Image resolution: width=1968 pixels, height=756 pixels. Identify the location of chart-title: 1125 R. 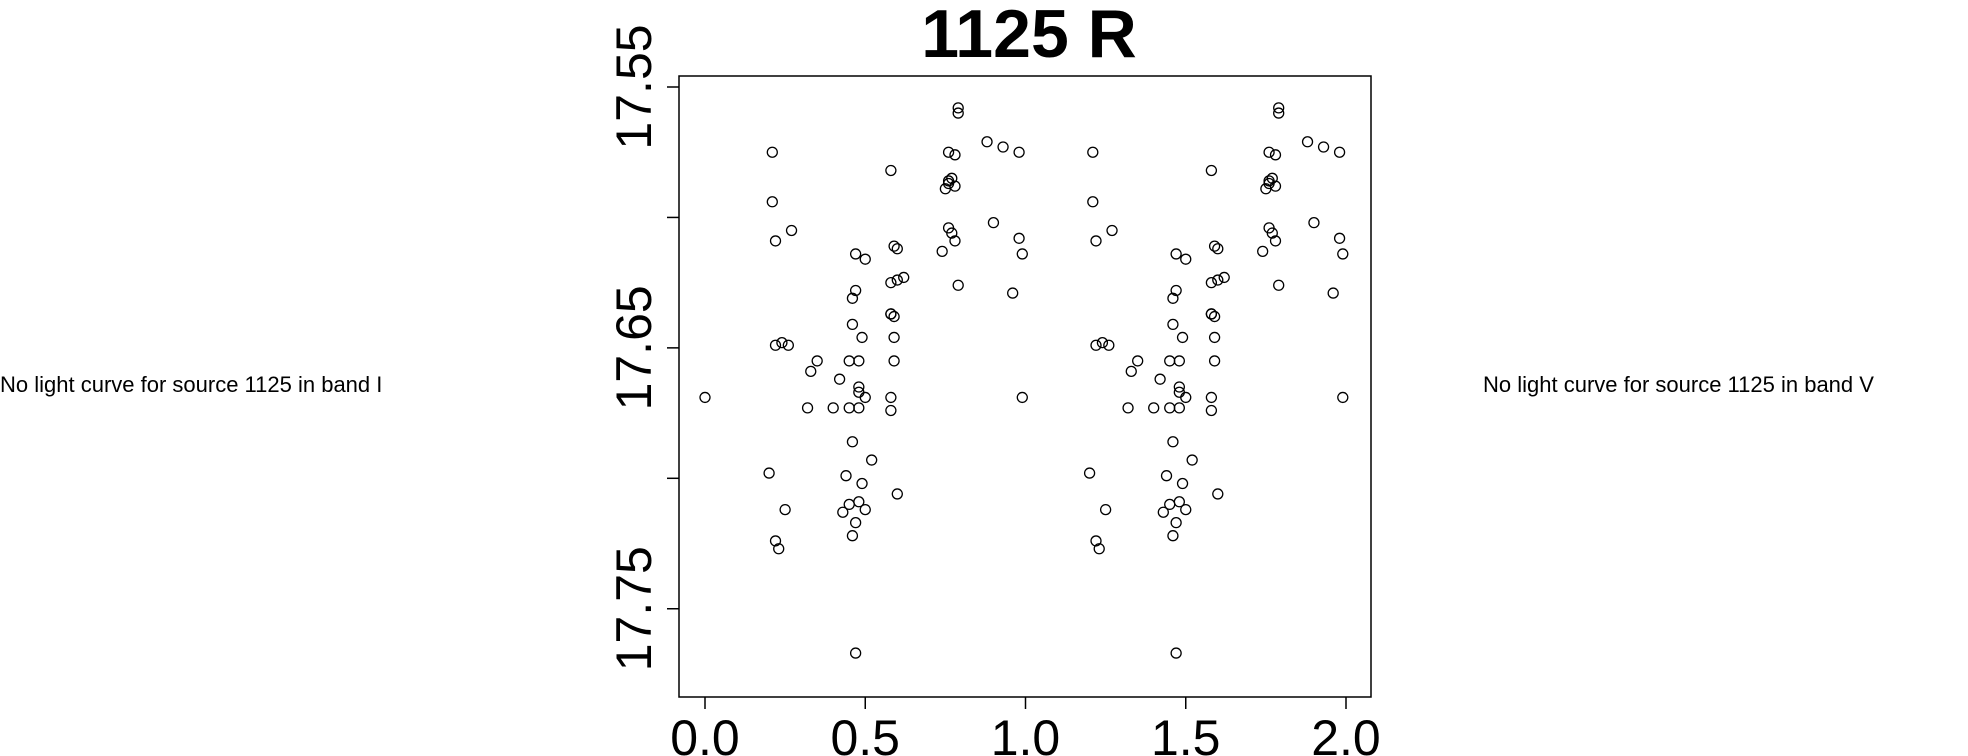
(1029, 36).